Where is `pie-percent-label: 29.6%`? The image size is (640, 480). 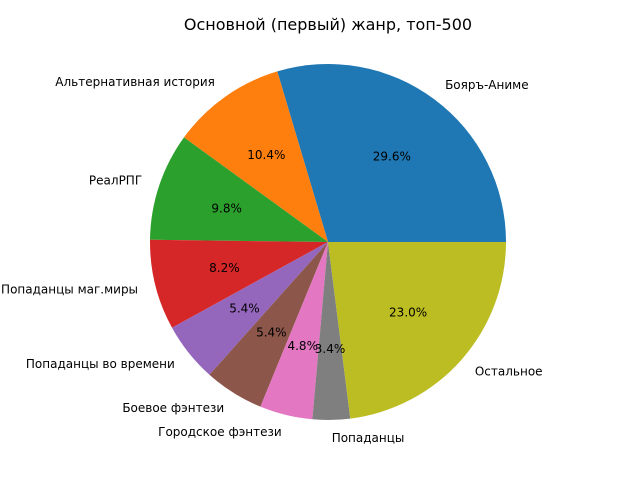
pie-percent-label: 29.6% is located at coordinates (392, 156).